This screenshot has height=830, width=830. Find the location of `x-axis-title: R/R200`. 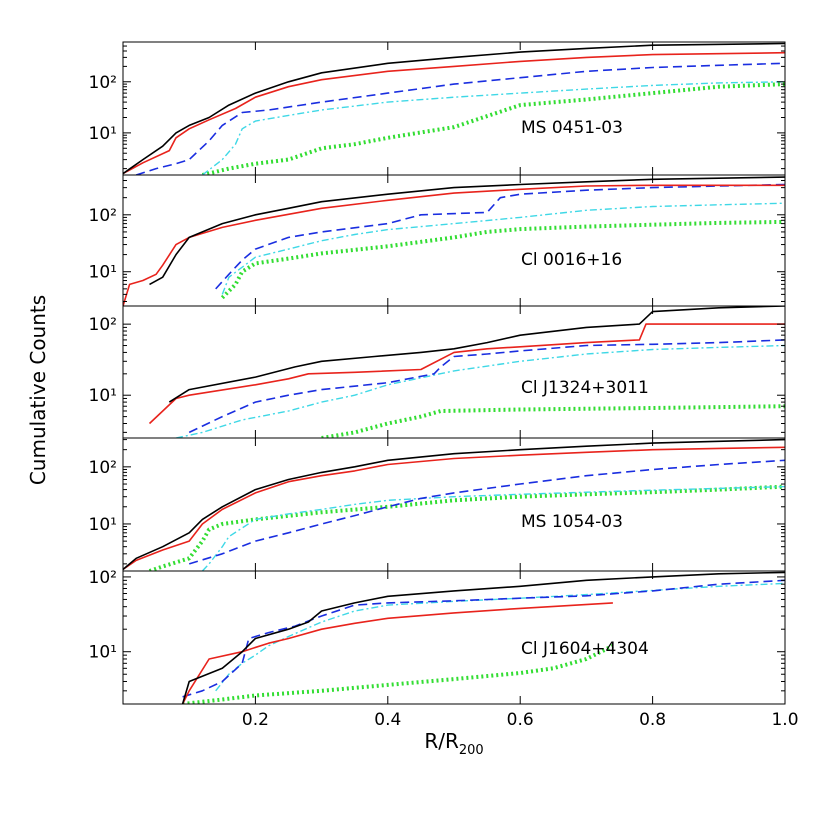

x-axis-title: R/R200 is located at coordinates (453, 743).